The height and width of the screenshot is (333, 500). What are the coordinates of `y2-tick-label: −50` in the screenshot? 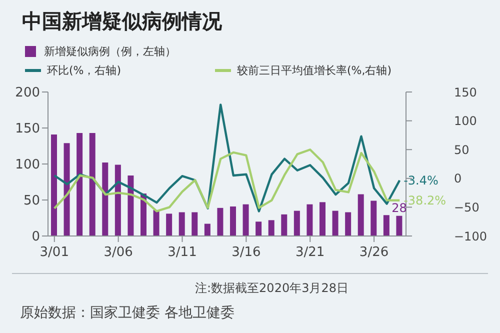 It's located at (467, 207).